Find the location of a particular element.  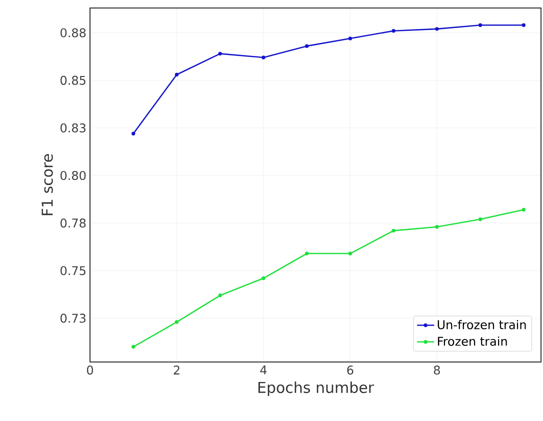

y-tick-label: 0.78 is located at coordinates (73, 223).